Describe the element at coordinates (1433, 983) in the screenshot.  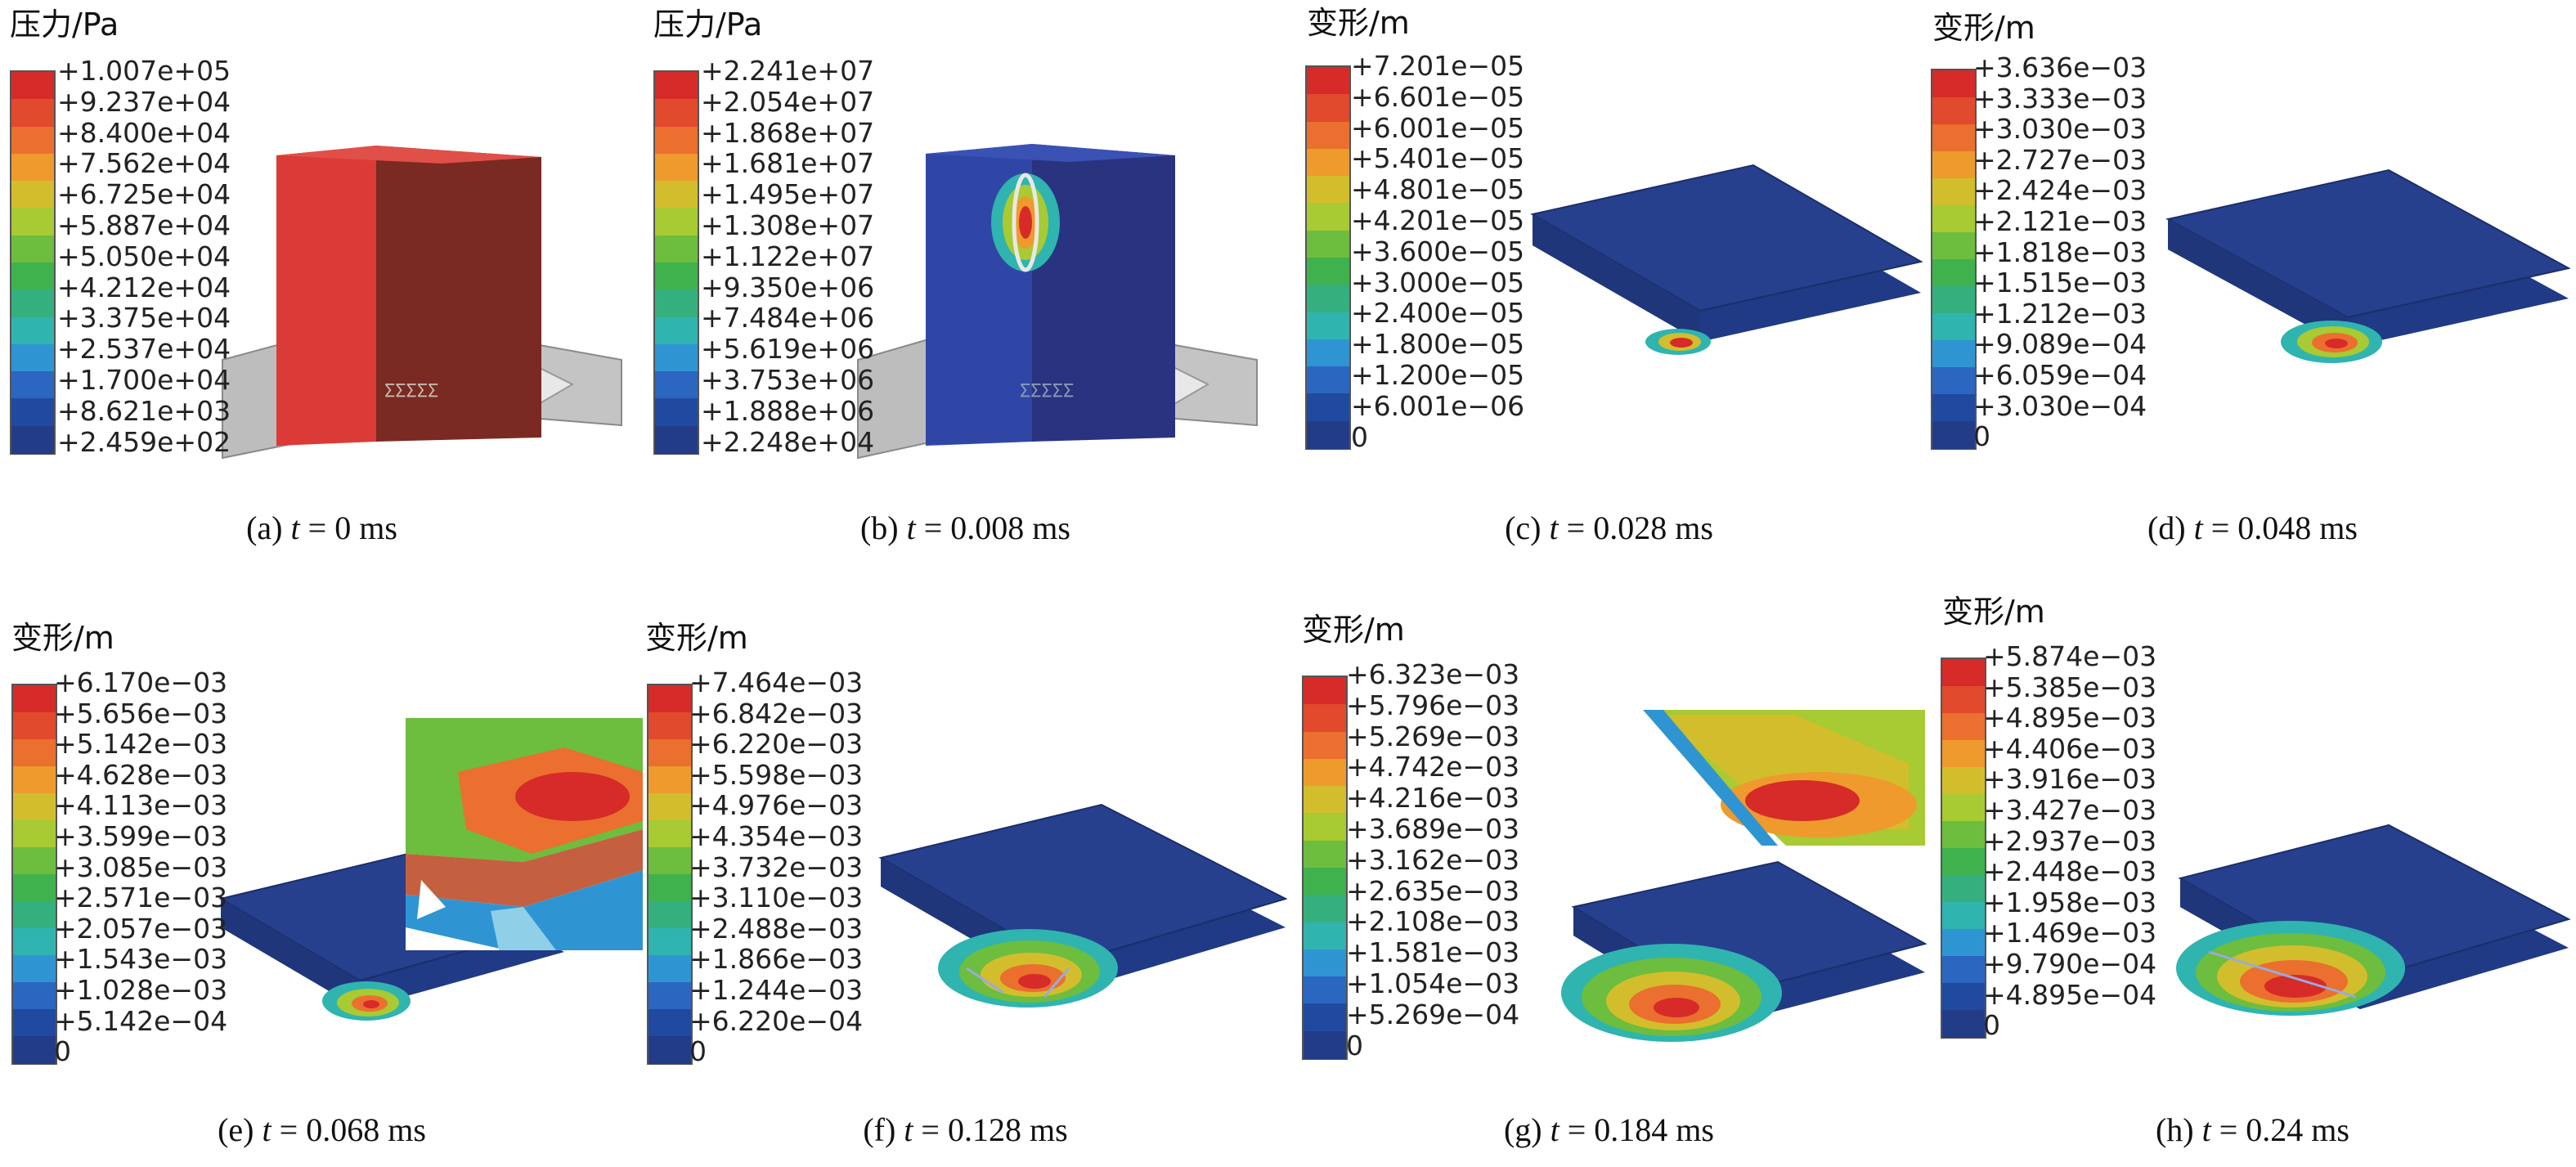
I see `legend-tick-label: +1.054e−03` at that location.